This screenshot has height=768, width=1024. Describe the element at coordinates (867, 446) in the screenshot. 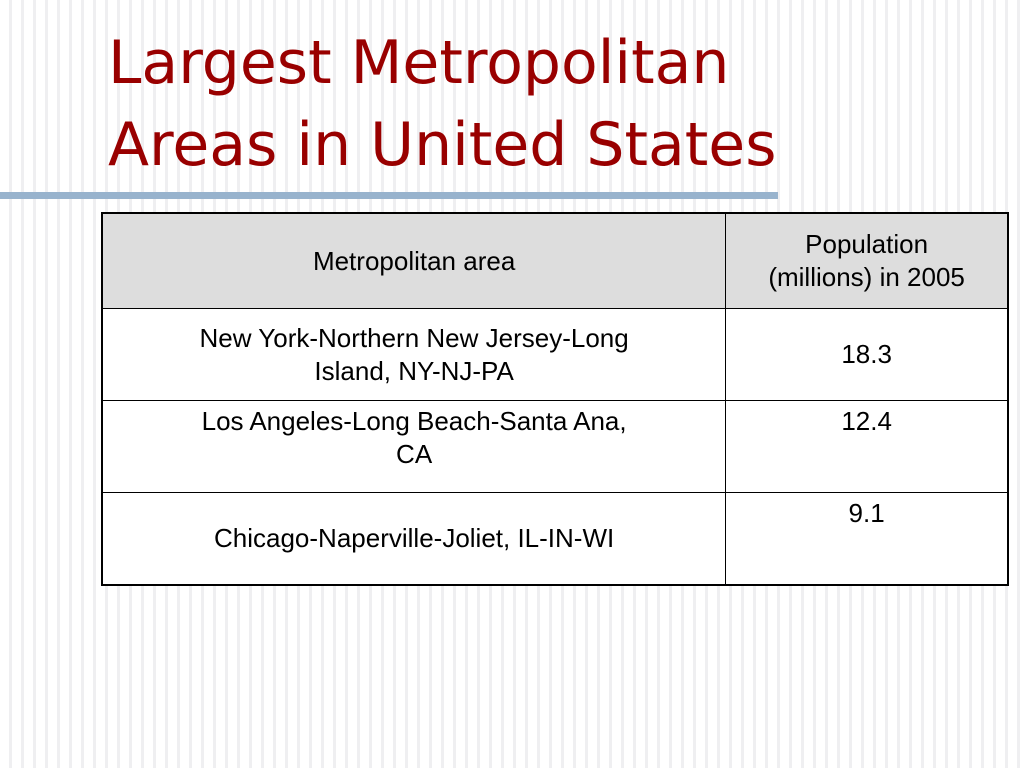

I see `cell-population: 12.4` at that location.